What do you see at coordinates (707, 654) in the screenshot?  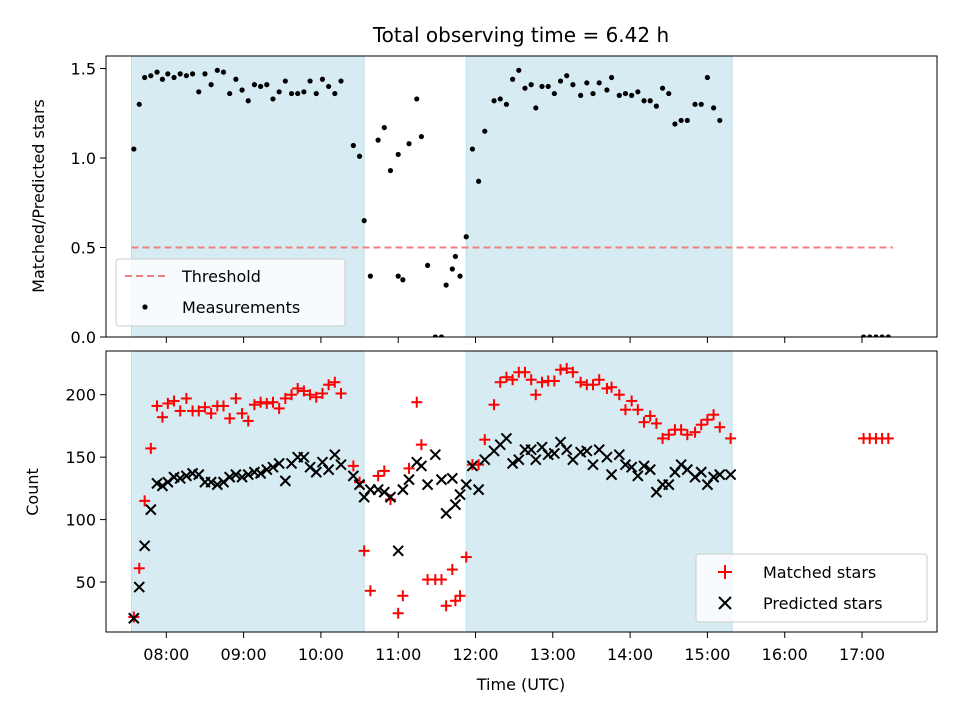 I see `x-tick-label: 15:00` at bounding box center [707, 654].